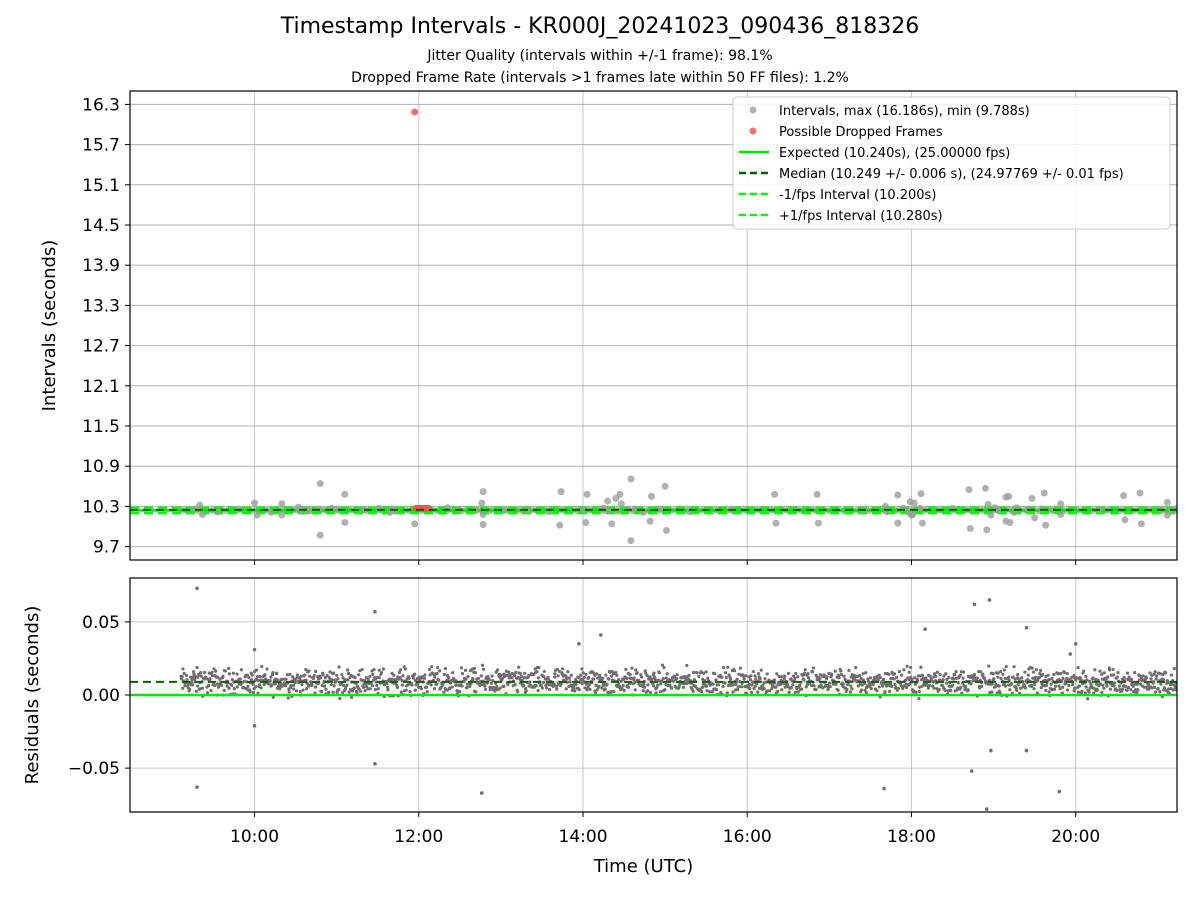 This screenshot has width=1200, height=900. What do you see at coordinates (254, 837) in the screenshot?
I see `time-tick-label: 10:00` at bounding box center [254, 837].